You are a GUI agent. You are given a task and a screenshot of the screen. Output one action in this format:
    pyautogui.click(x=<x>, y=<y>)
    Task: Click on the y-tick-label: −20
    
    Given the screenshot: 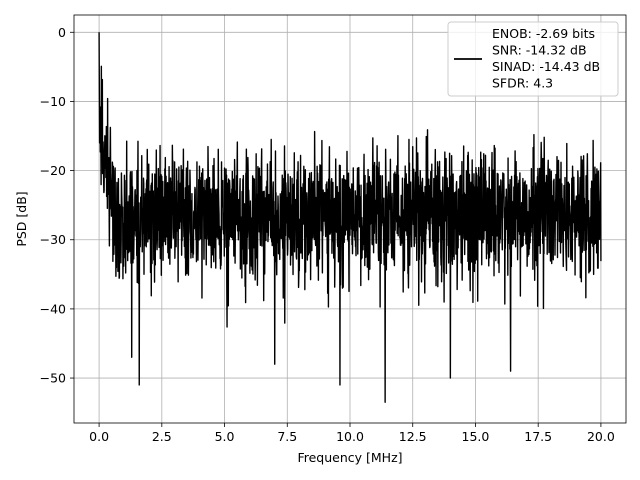 What is the action you would take?
    pyautogui.click(x=53, y=170)
    